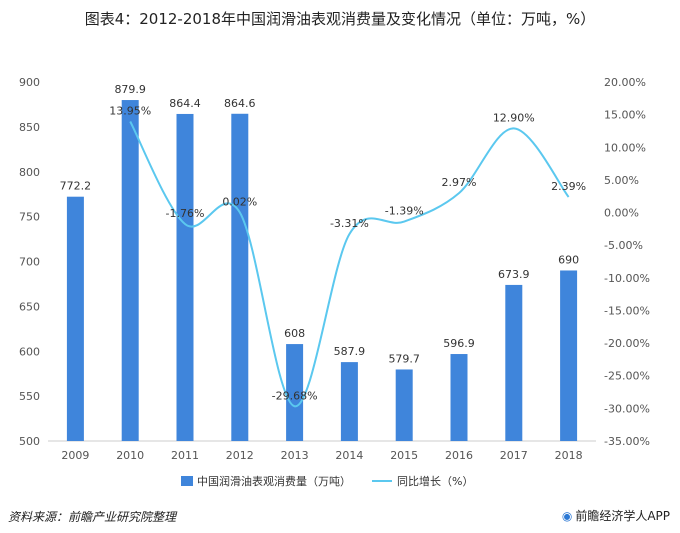  Describe the element at coordinates (75, 455) in the screenshot. I see `x-tick-label: 2009` at that location.